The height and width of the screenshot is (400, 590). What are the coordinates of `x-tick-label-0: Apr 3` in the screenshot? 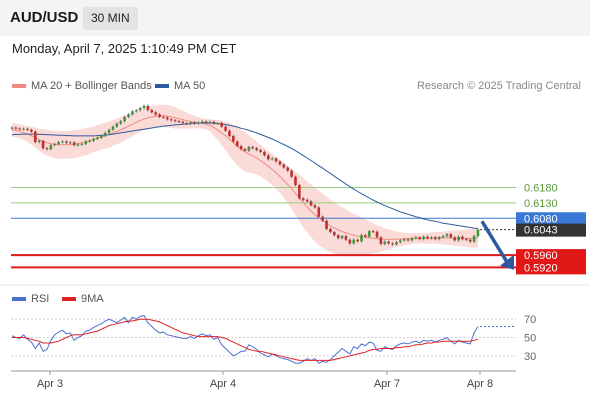 It's located at (50, 384).